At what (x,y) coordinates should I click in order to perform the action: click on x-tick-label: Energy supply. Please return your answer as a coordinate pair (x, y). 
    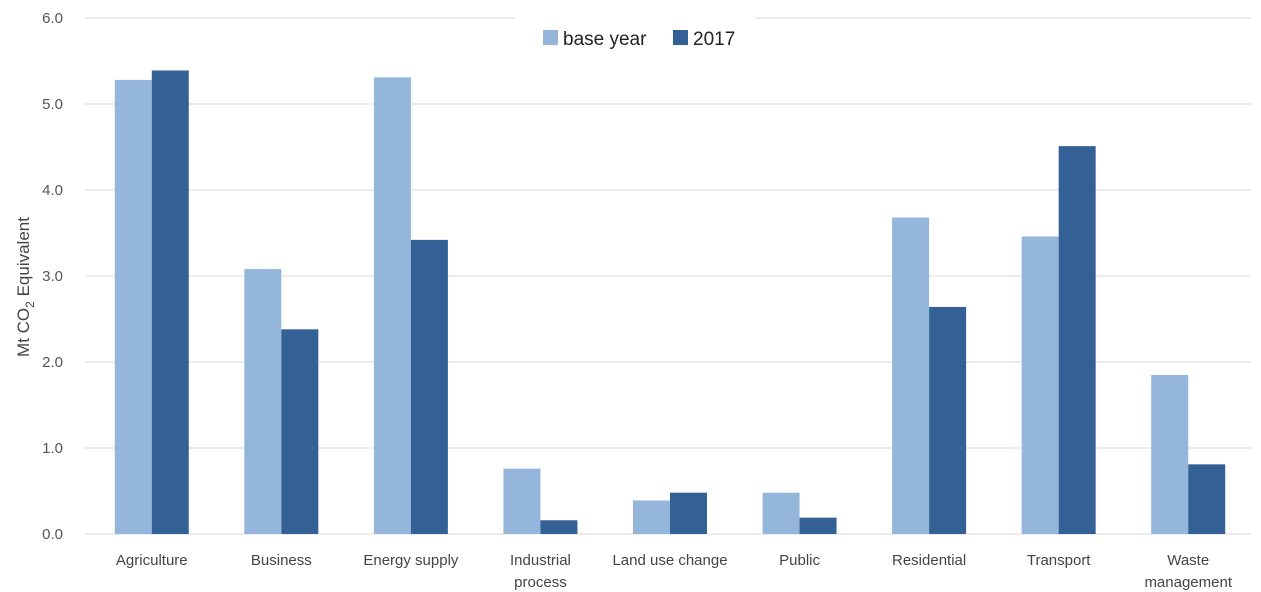
    Looking at the image, I should click on (411, 560).